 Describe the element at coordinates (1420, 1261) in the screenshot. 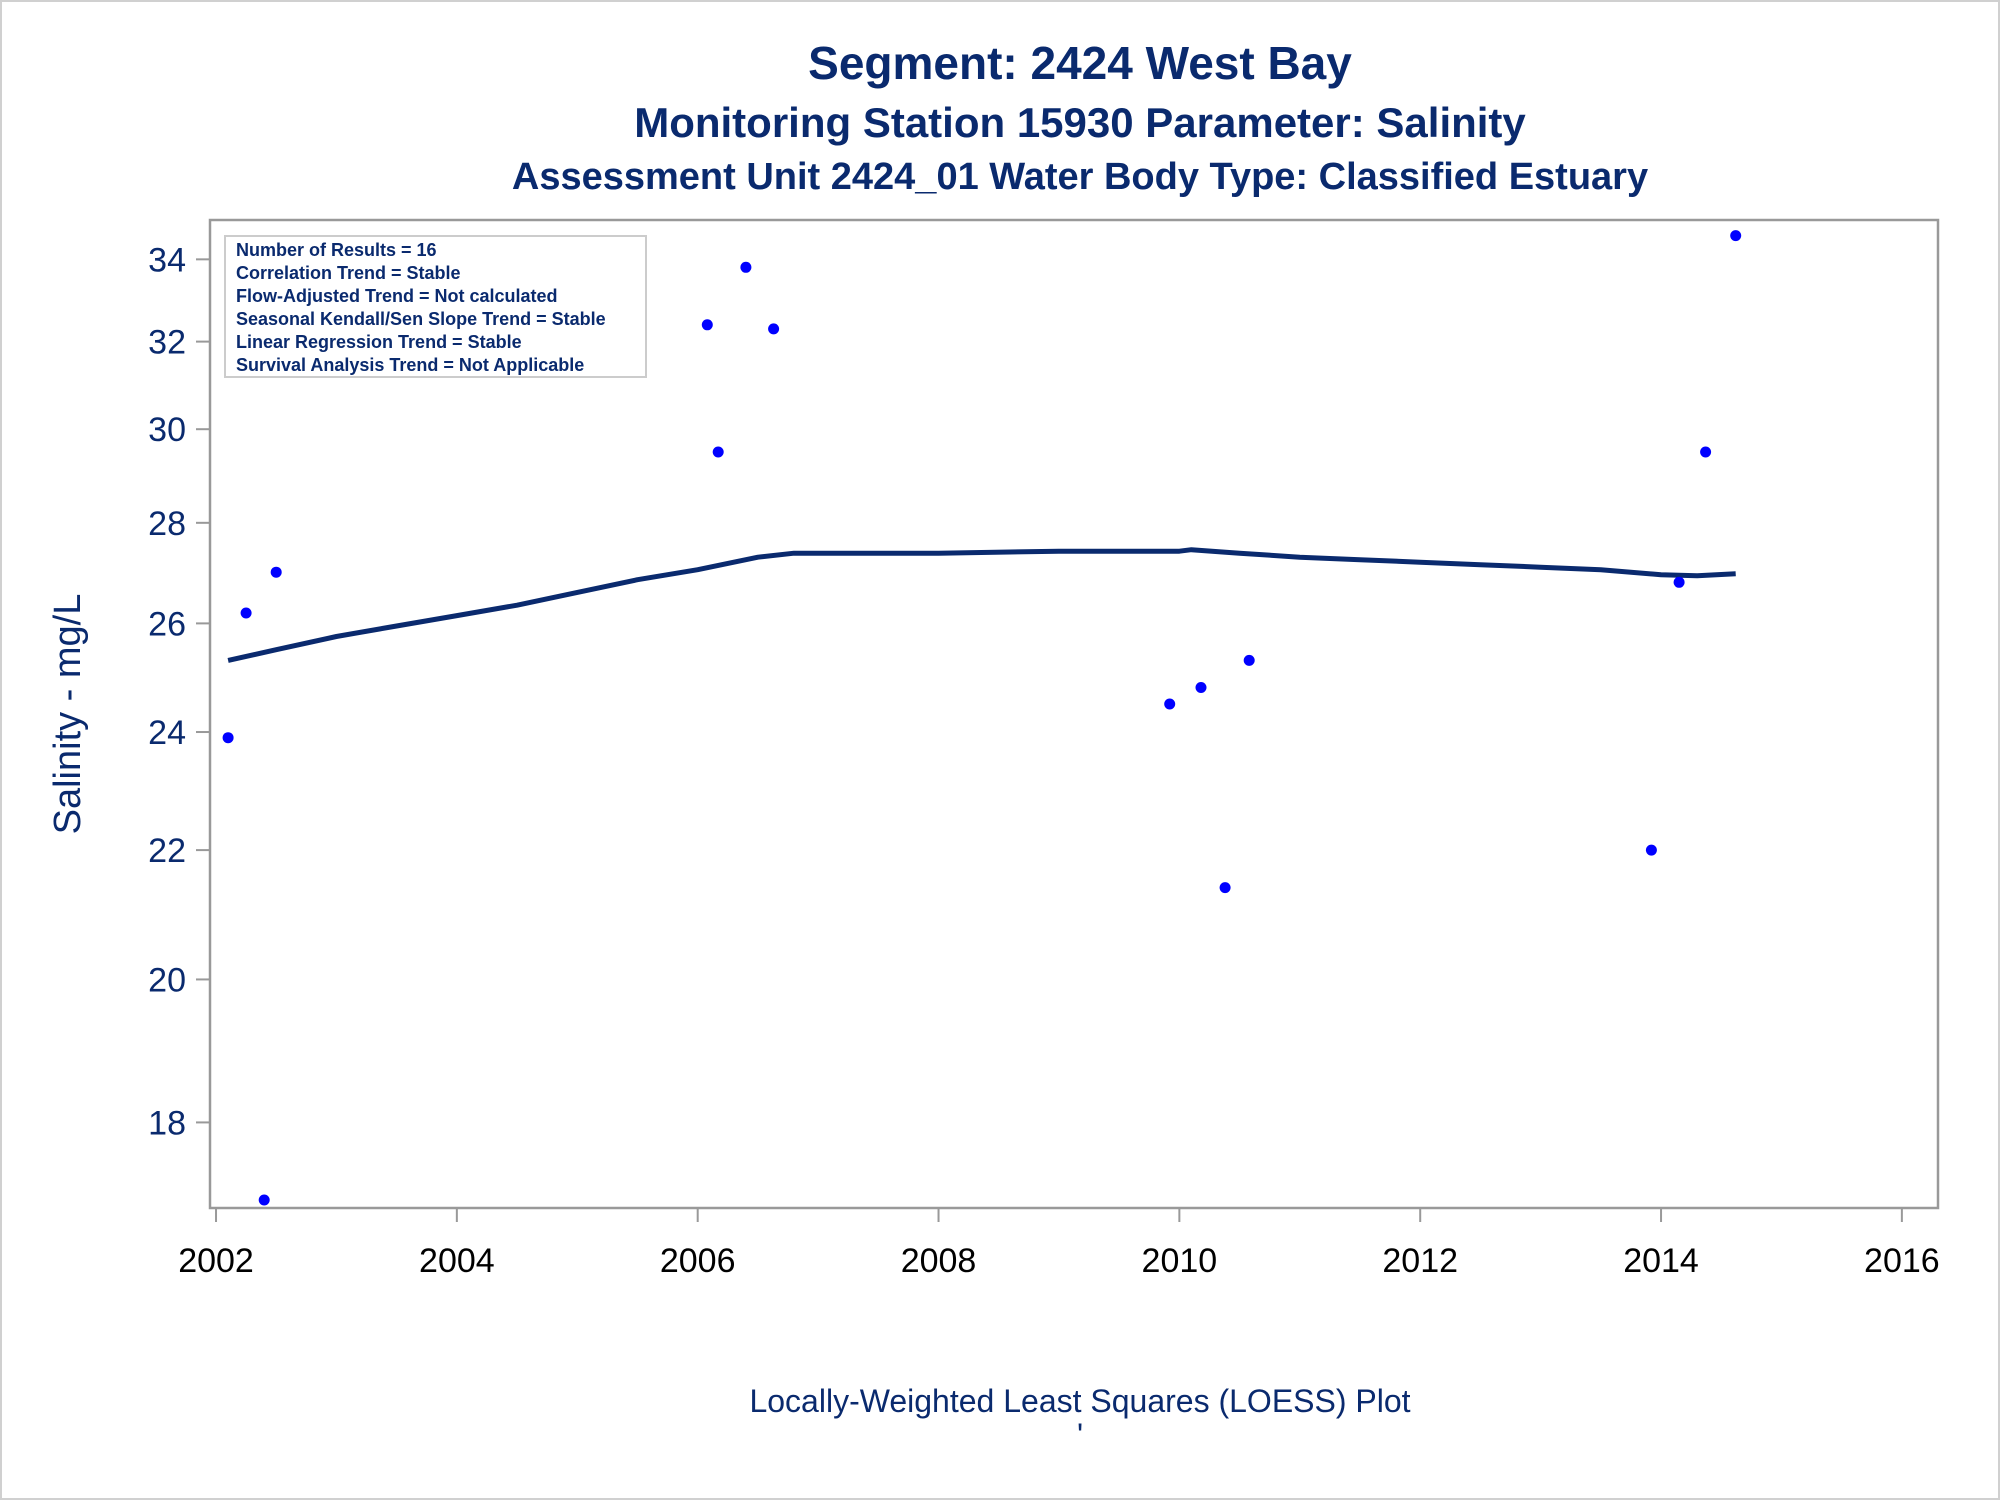

I see `x-tick-label: 2012` at that location.